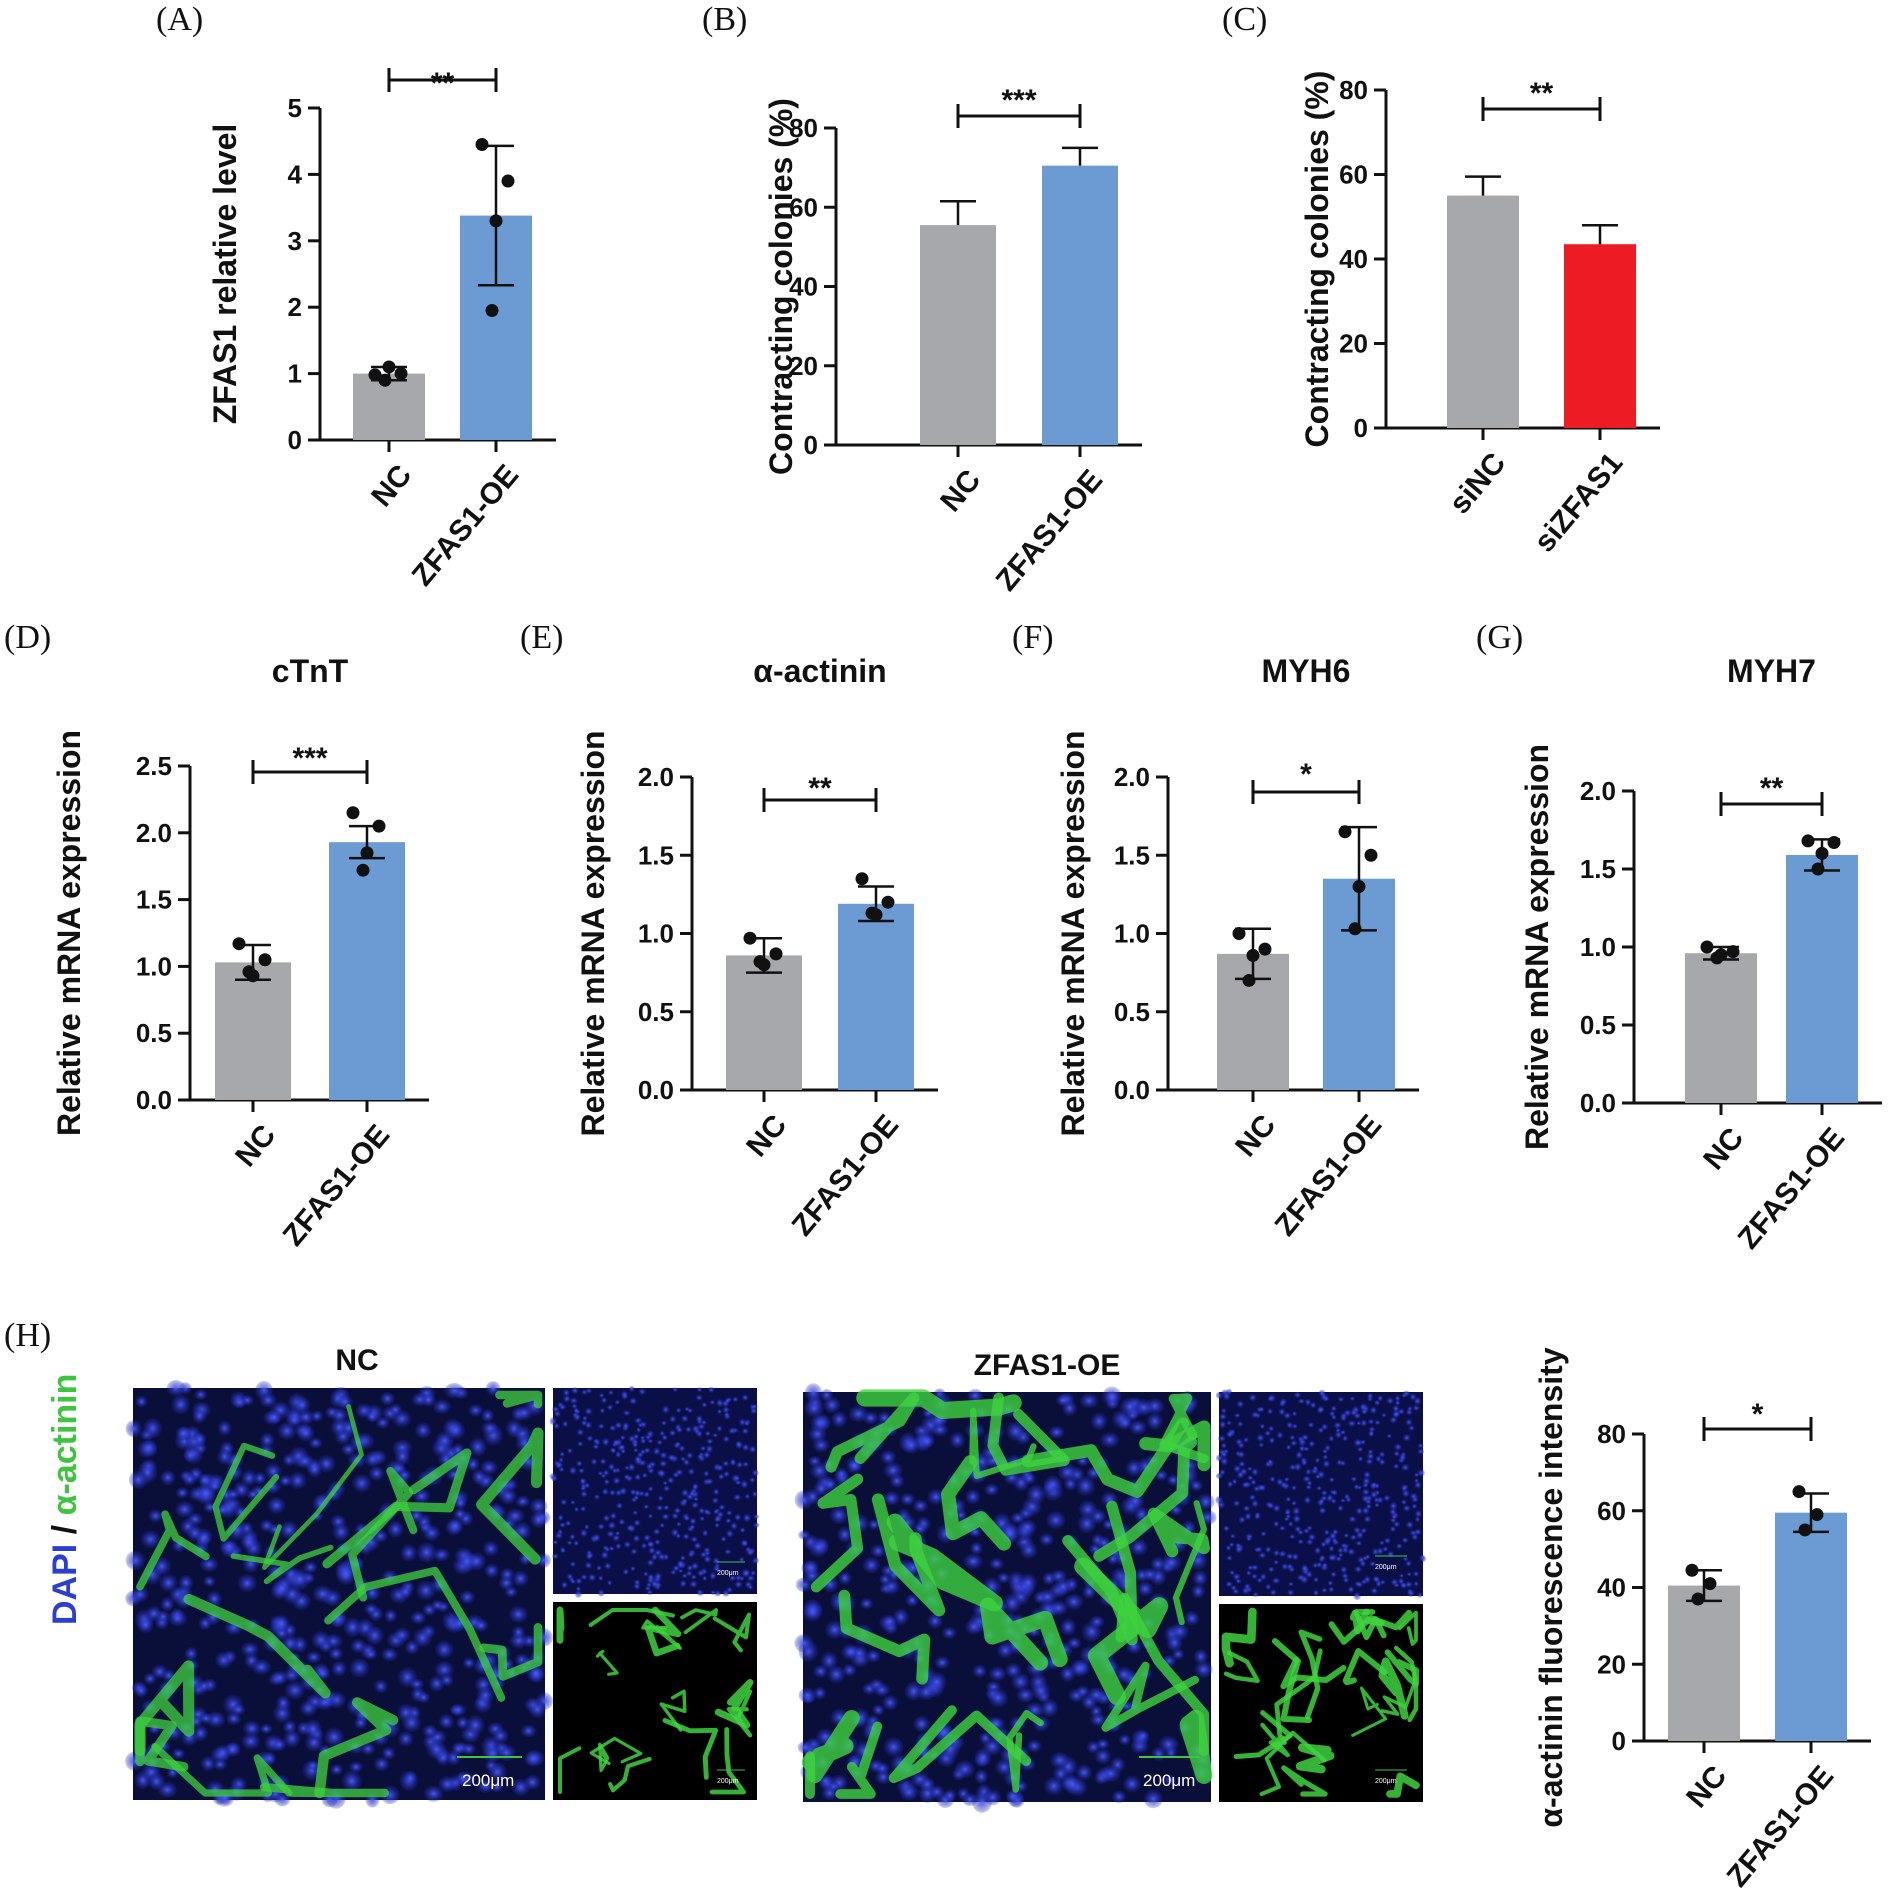  Describe the element at coordinates (1772, 788) in the screenshot. I see `significance-label: **` at that location.